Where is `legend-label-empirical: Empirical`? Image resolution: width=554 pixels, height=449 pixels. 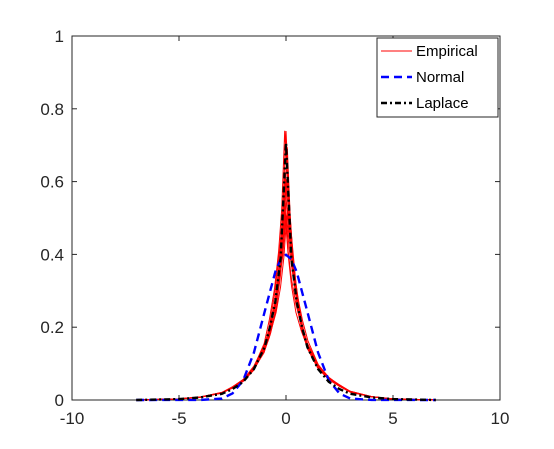
legend-label-empirical: Empirical is located at coordinates (447, 51).